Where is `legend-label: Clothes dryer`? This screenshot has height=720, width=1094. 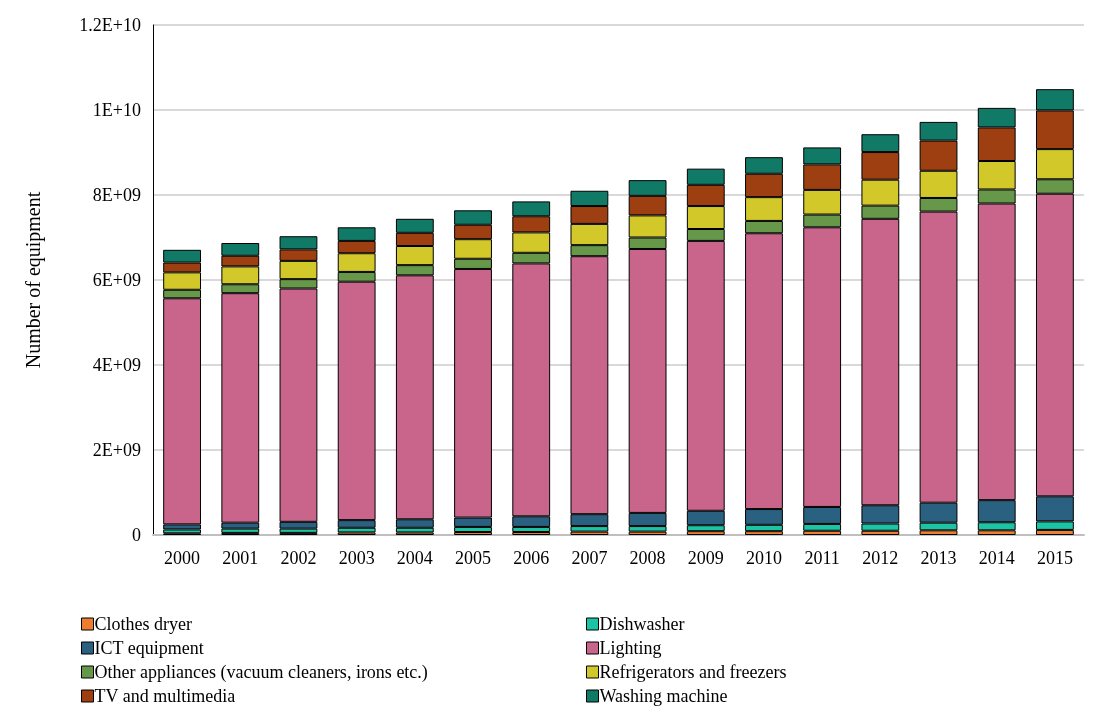
legend-label: Clothes dryer is located at coordinates (143, 624).